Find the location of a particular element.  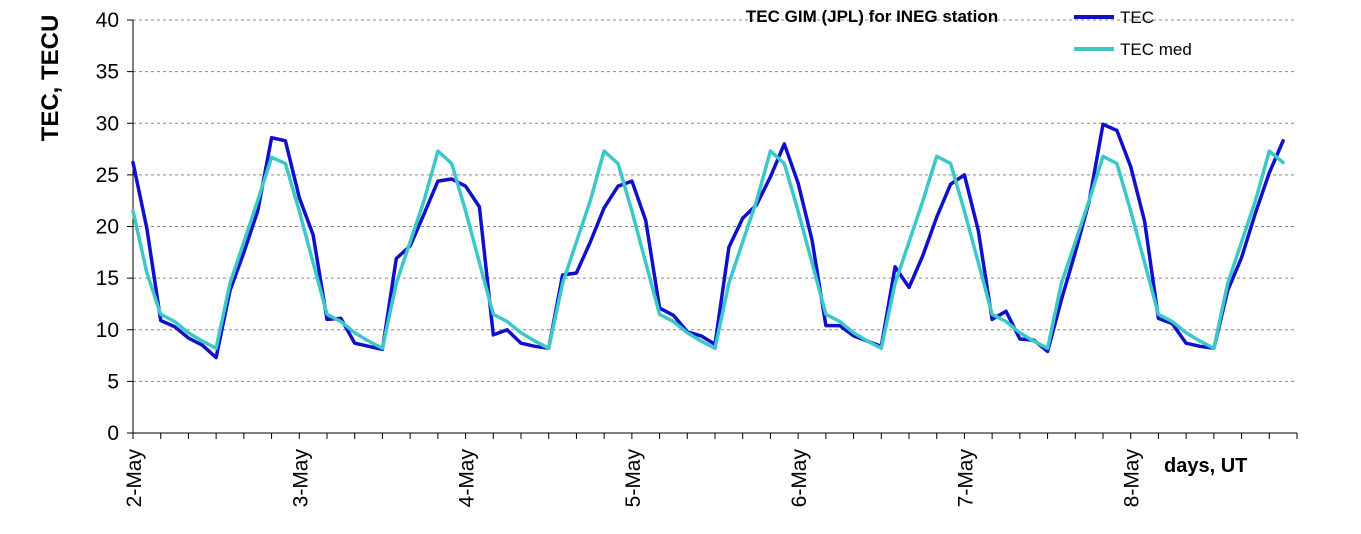

legend-label-tec-med: TEC med is located at coordinates (1156, 49).